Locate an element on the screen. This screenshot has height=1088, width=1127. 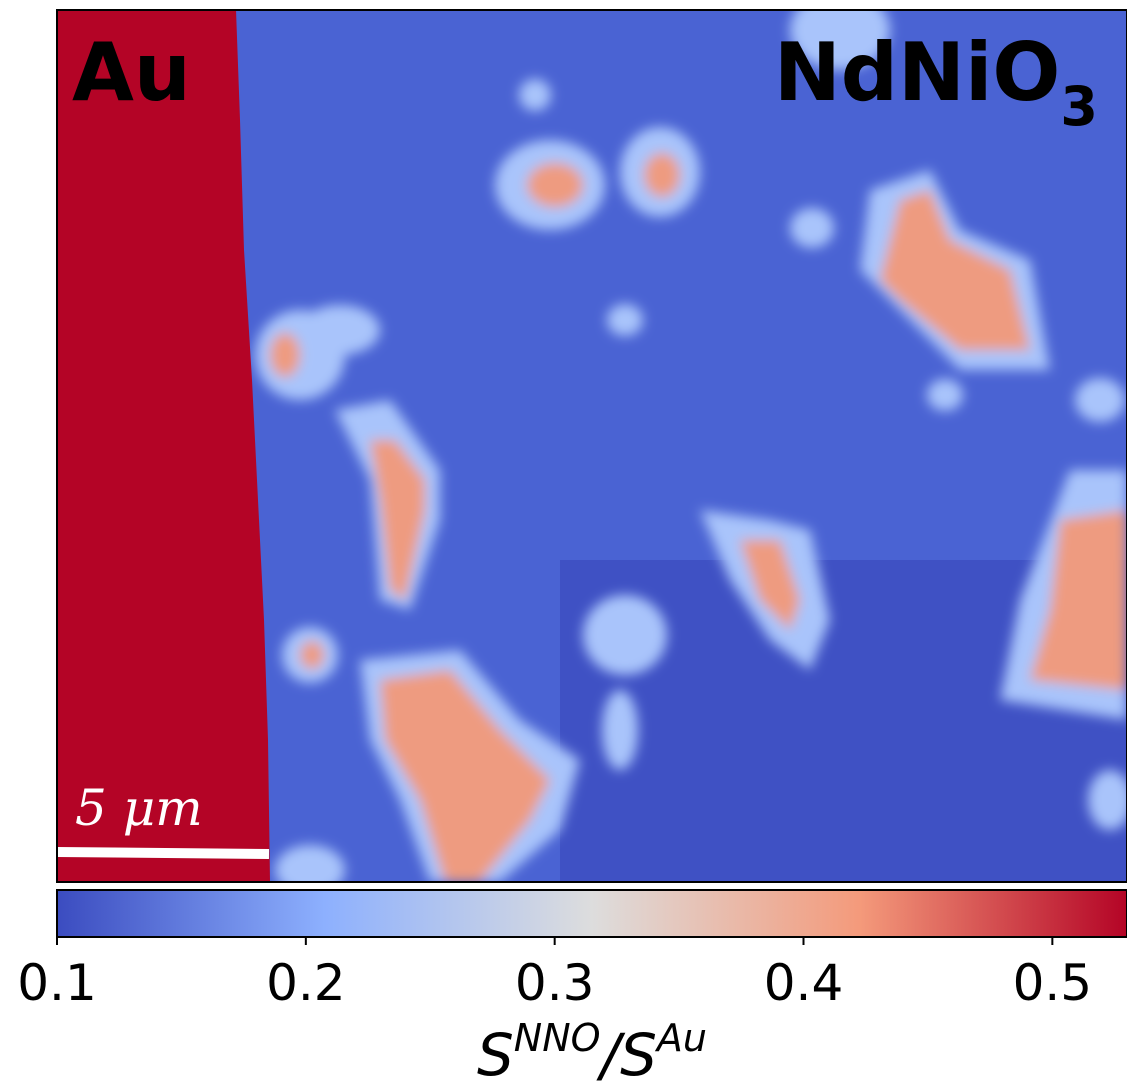
material-label: NdNiO3 is located at coordinates (936, 82).